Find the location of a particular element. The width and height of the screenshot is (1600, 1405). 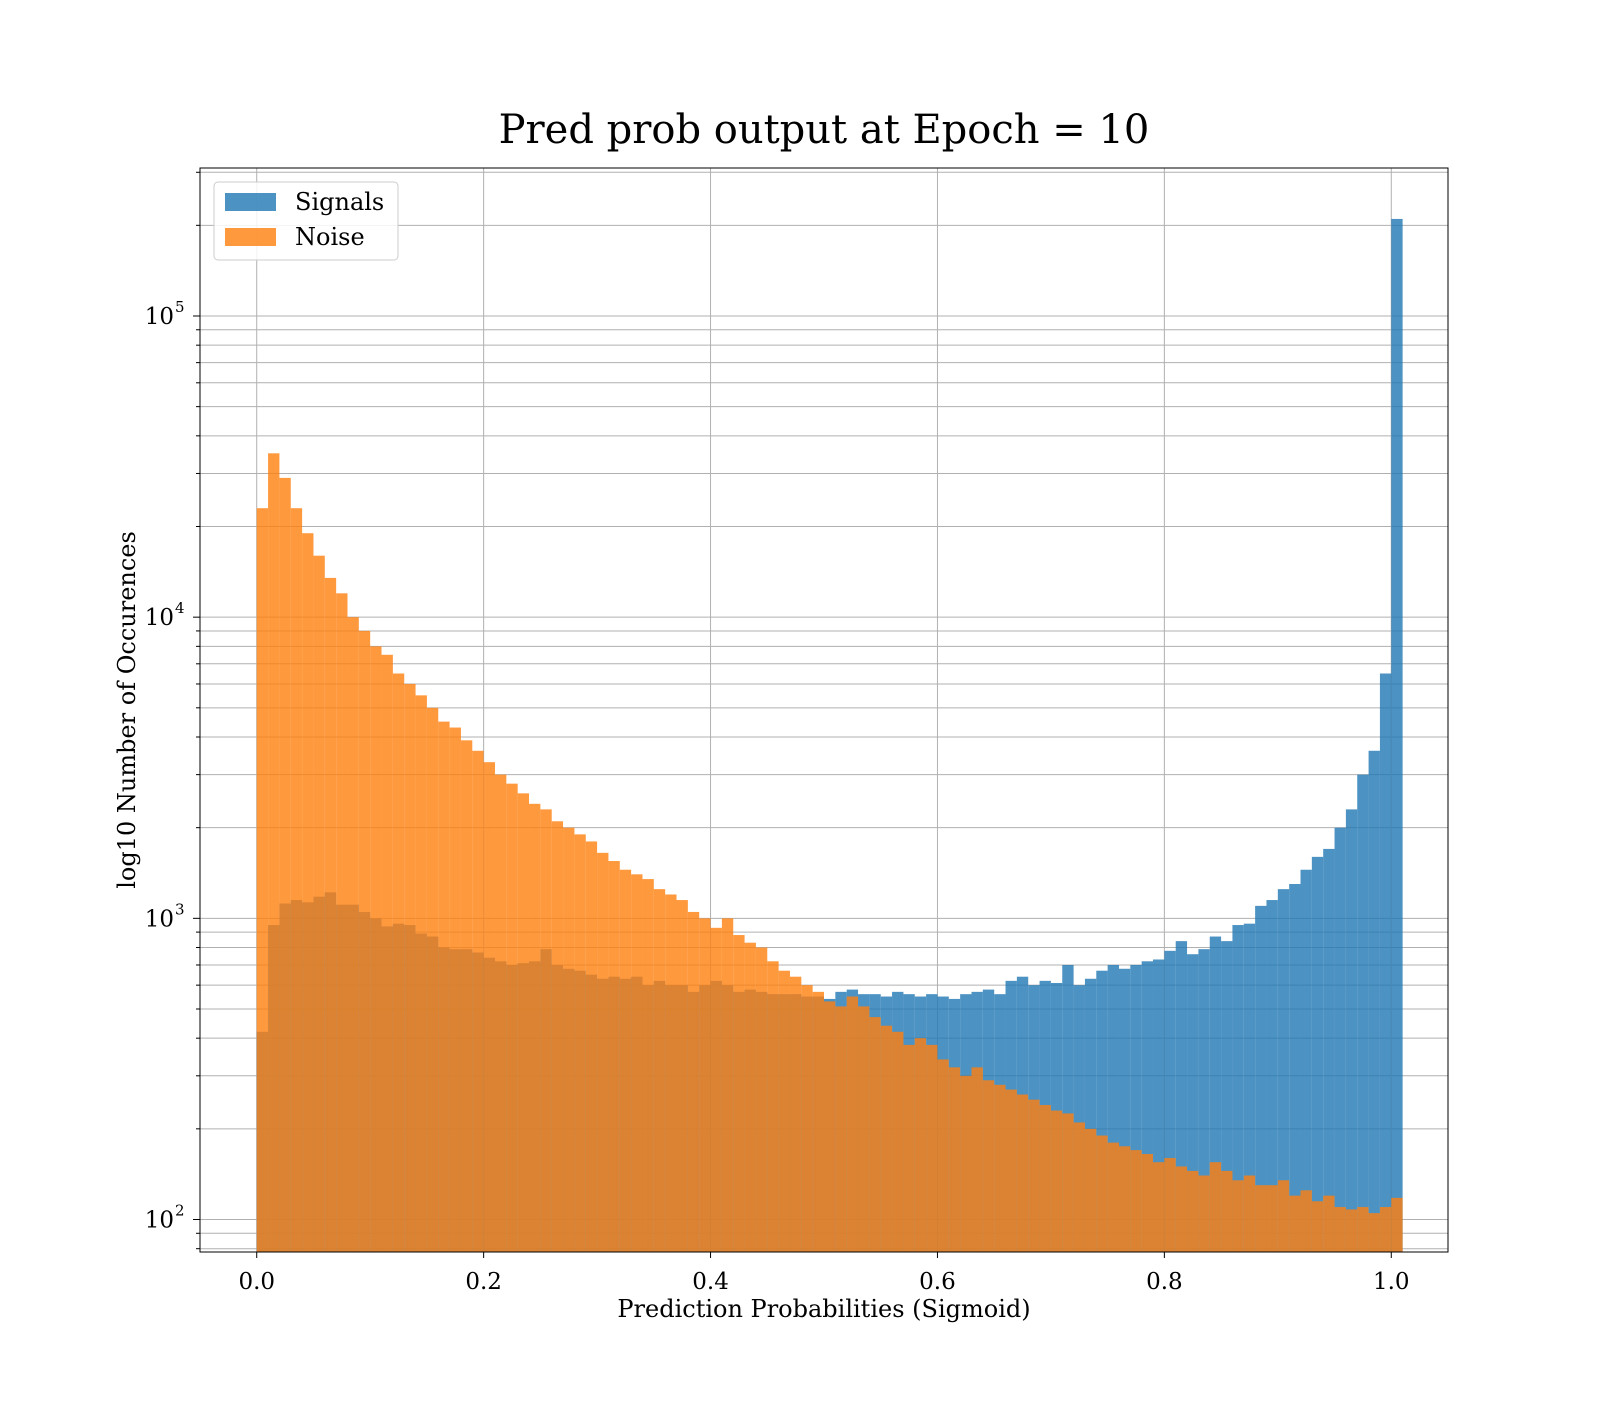

chart-title: Pred prob output at Epoch = 10 is located at coordinates (824, 130).